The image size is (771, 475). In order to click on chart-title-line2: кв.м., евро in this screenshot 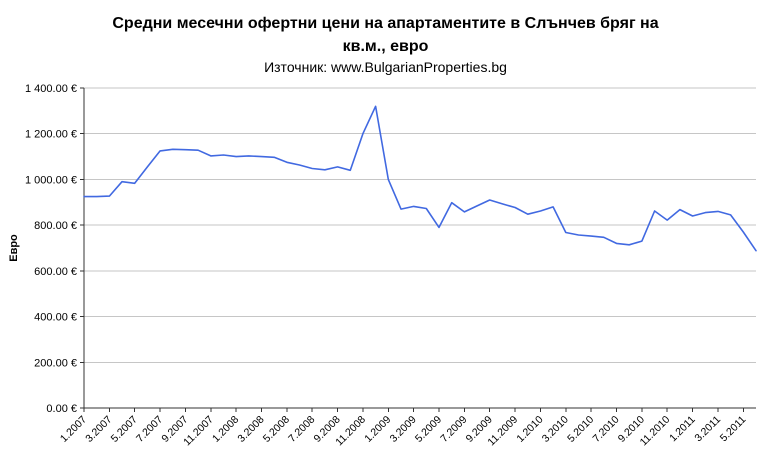, I will do `click(385, 46)`.